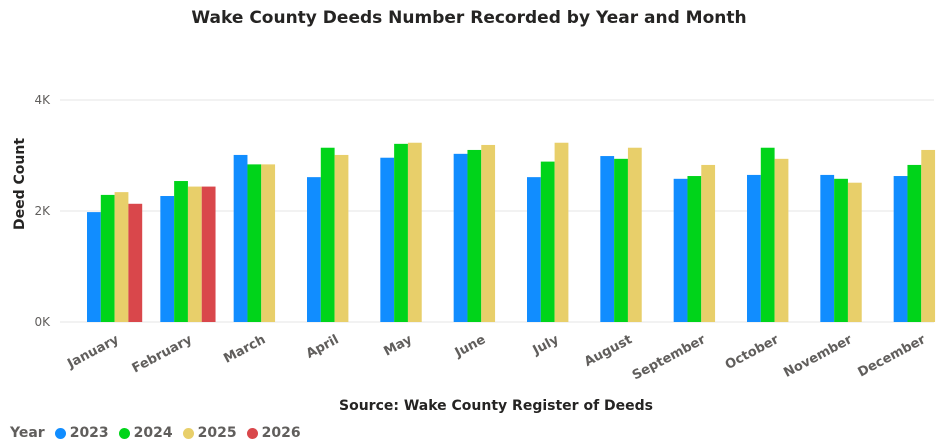  I want to click on y-tick-label: 0K, so click(42, 322).